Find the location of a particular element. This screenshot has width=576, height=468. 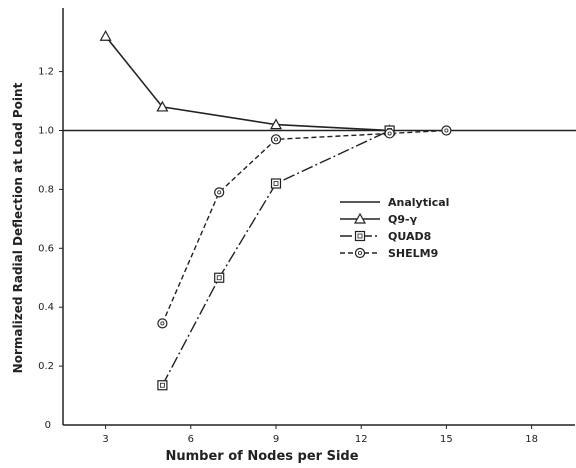

y-tick-label: 1.2 is located at coordinates (46, 72).